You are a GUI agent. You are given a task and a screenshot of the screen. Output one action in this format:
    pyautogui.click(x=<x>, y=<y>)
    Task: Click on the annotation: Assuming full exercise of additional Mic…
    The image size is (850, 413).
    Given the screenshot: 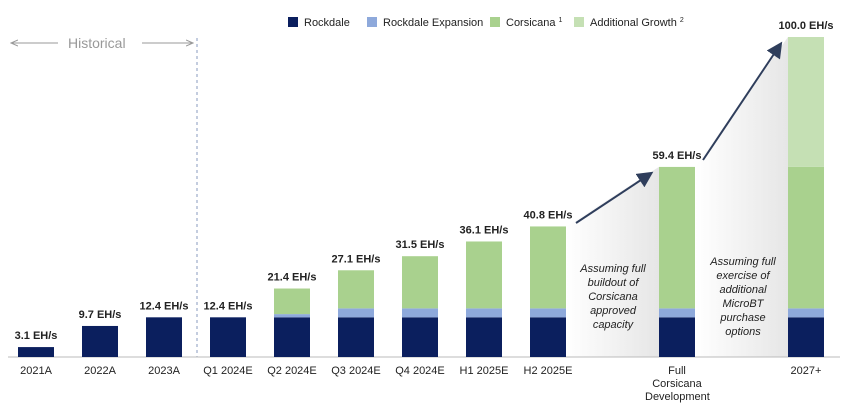 What is the action you would take?
    pyautogui.click(x=743, y=297)
    